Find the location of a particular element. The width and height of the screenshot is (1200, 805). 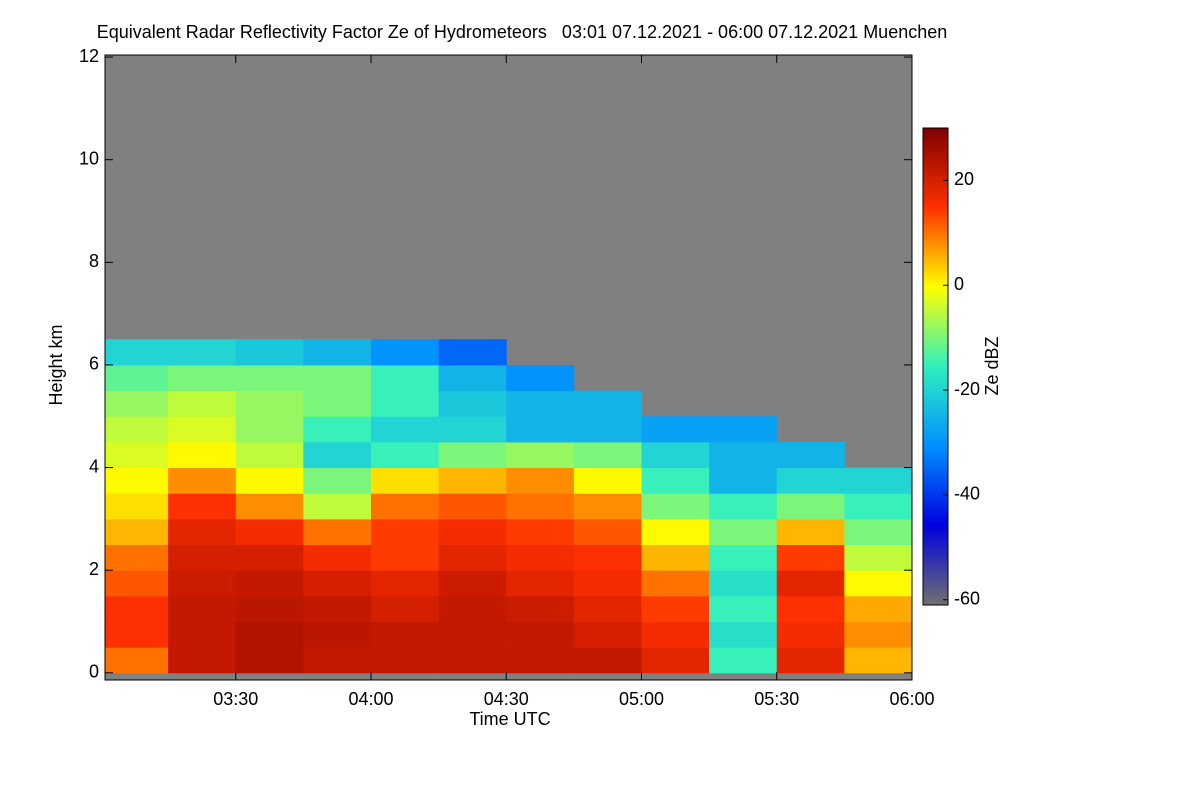

y-tick-label: 2 is located at coordinates (94, 569).